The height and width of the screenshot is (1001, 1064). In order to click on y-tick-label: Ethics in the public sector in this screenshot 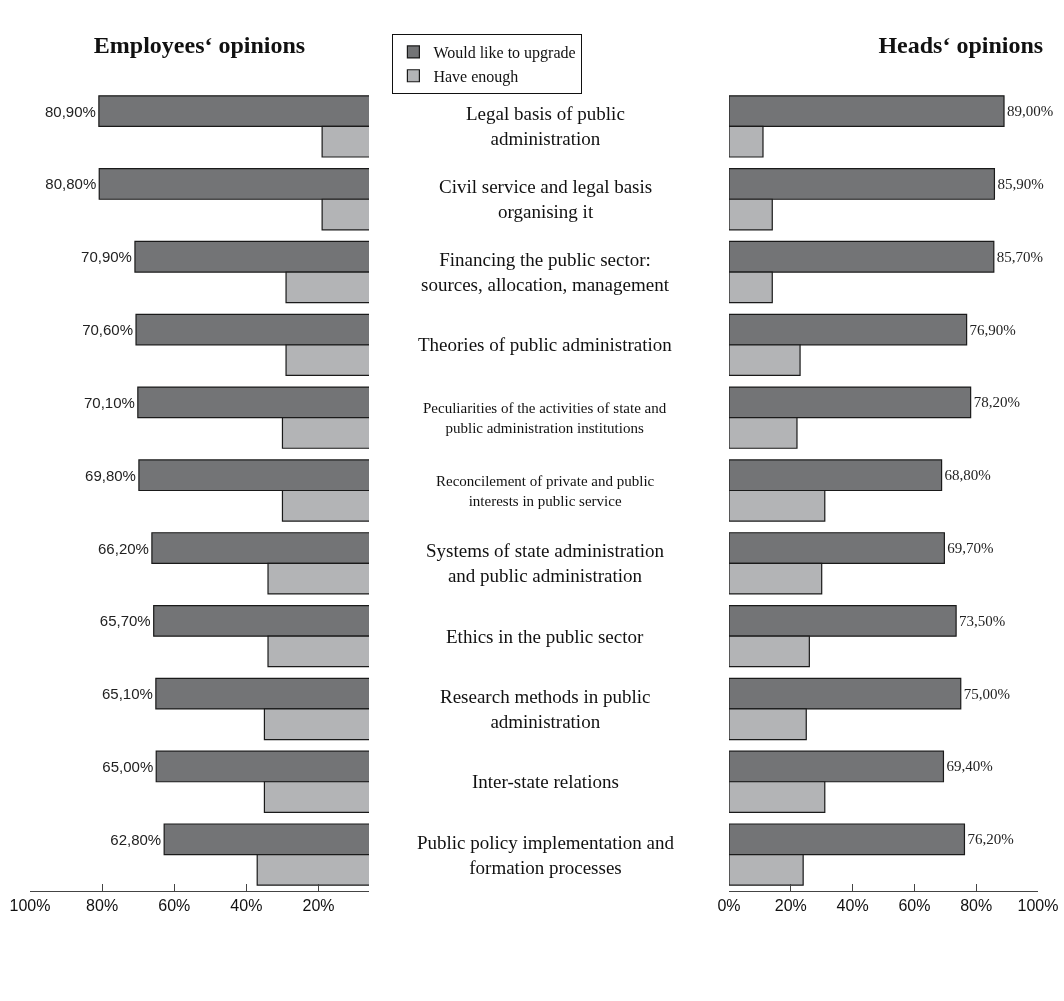, I will do `click(545, 636)`.